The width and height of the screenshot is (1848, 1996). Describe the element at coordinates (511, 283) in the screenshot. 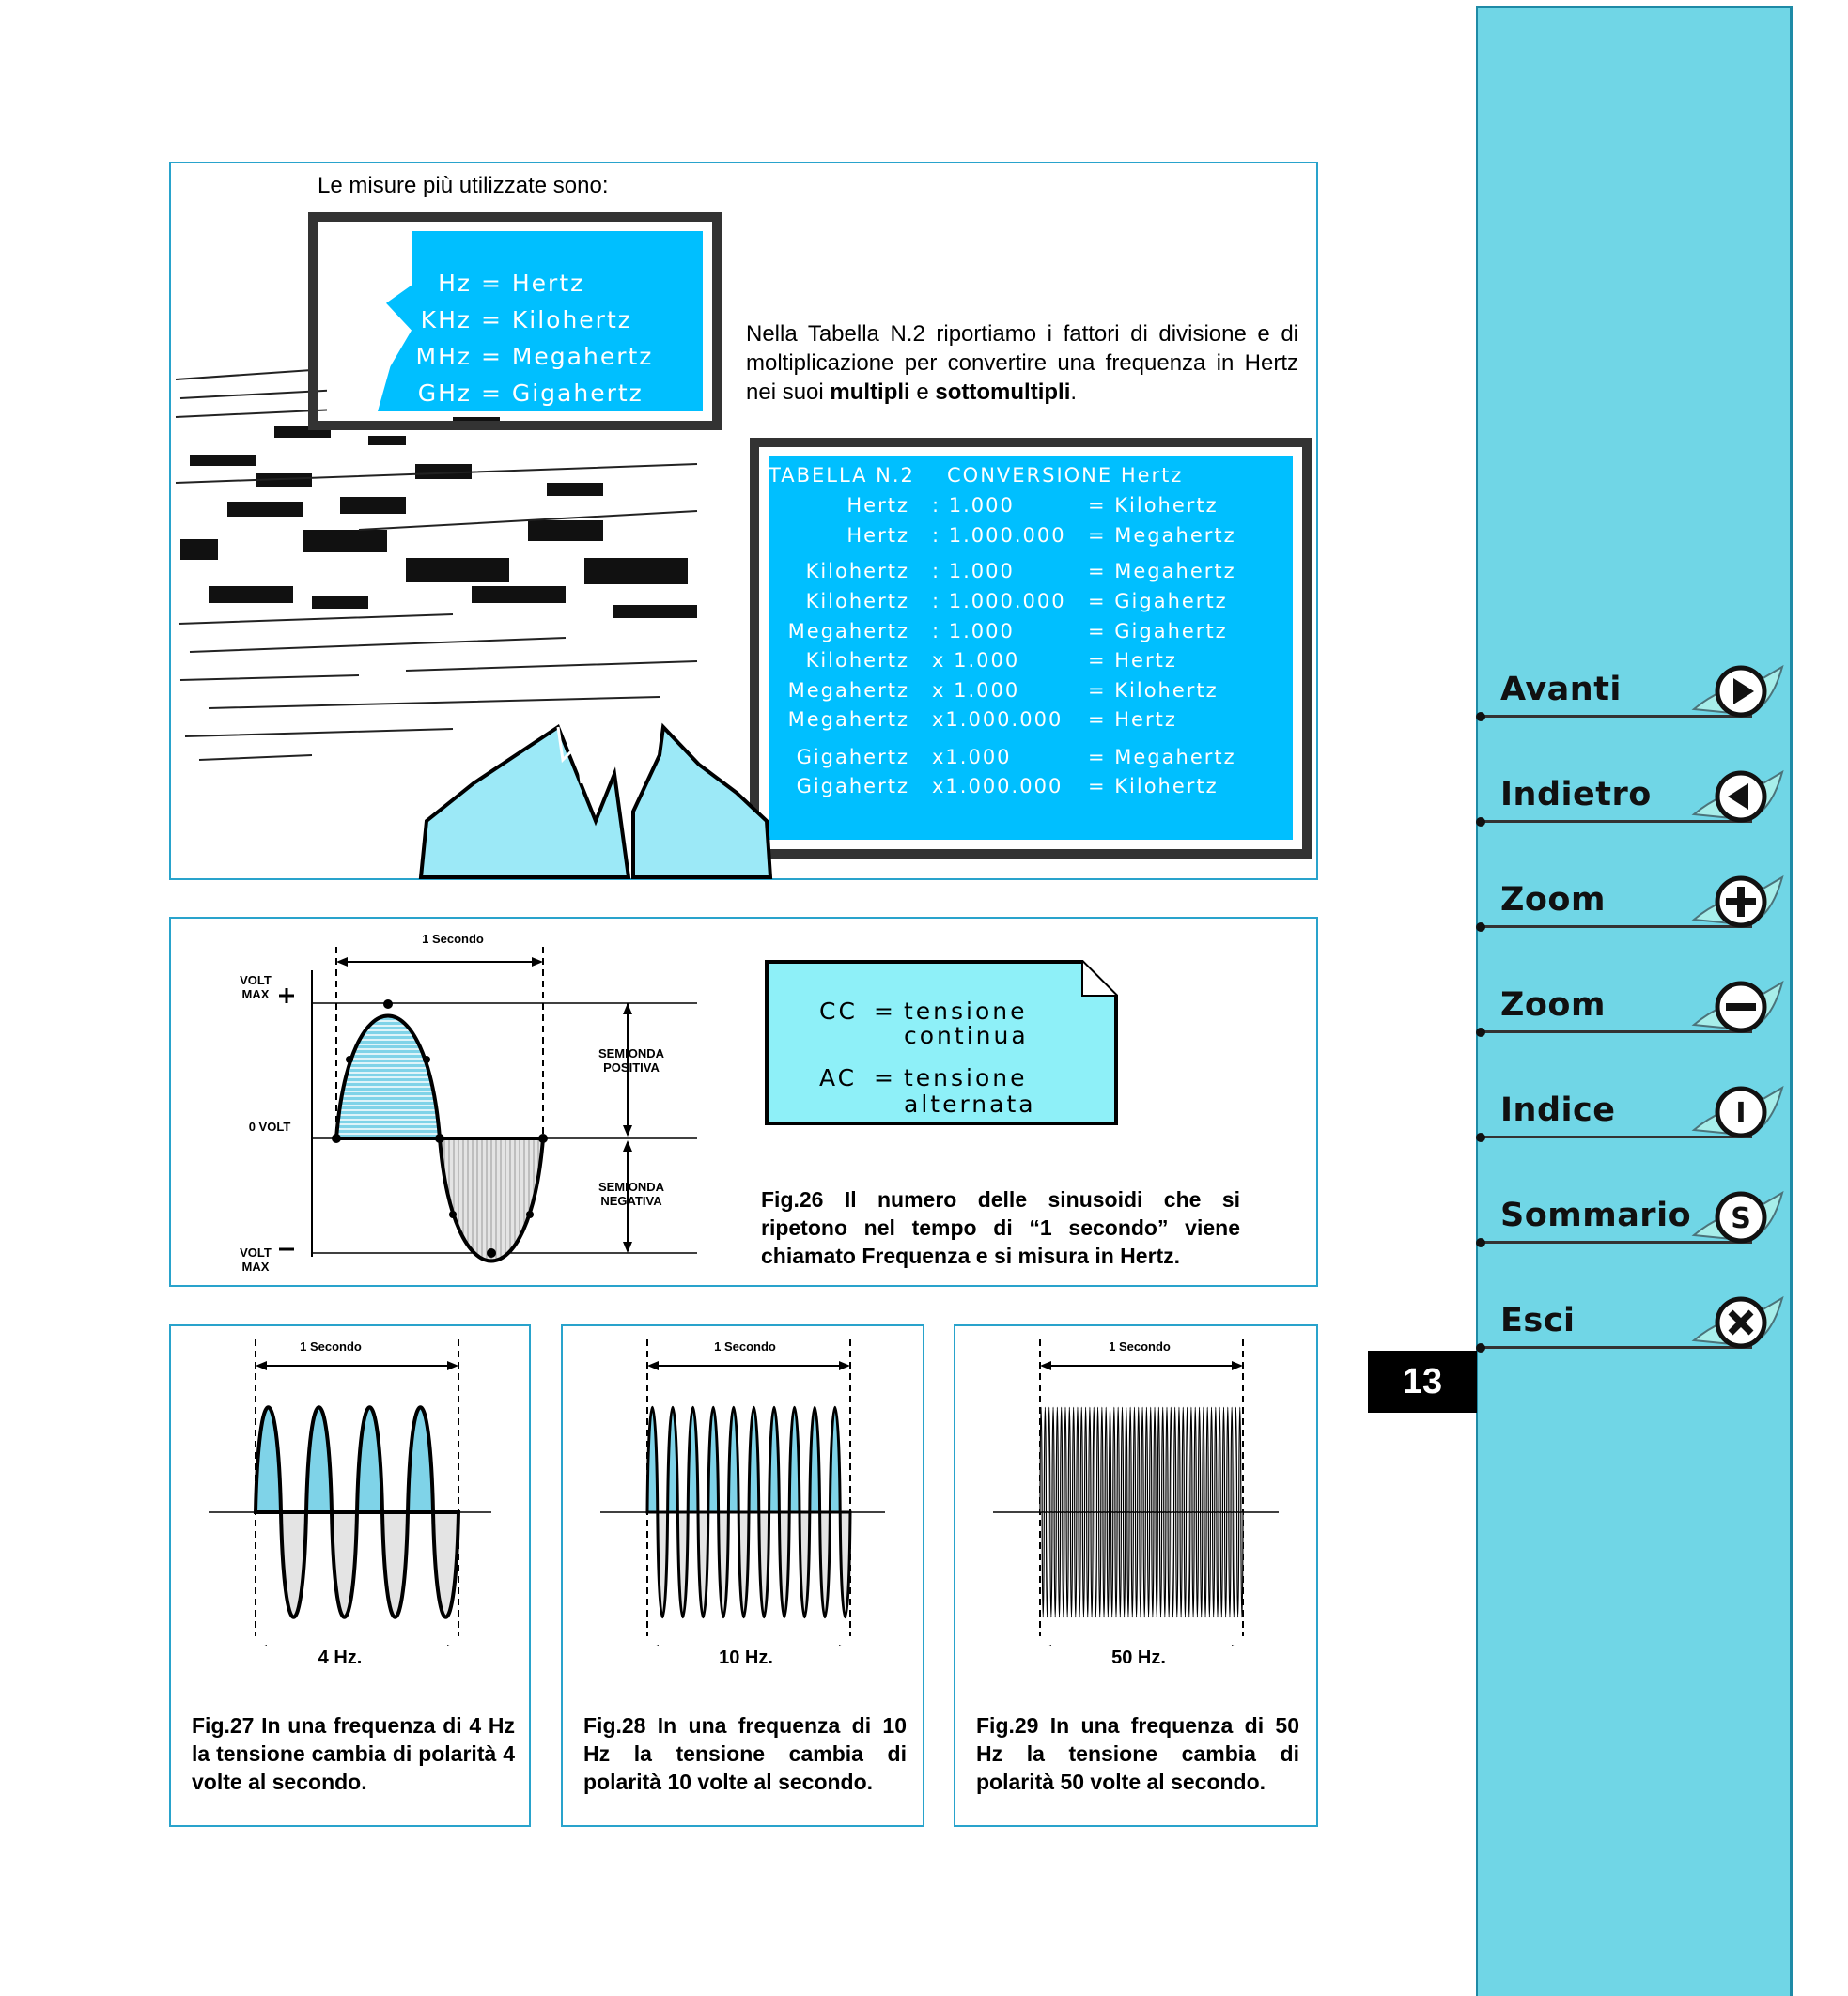

I see `unit-row-hz: Hz = Hertz` at that location.